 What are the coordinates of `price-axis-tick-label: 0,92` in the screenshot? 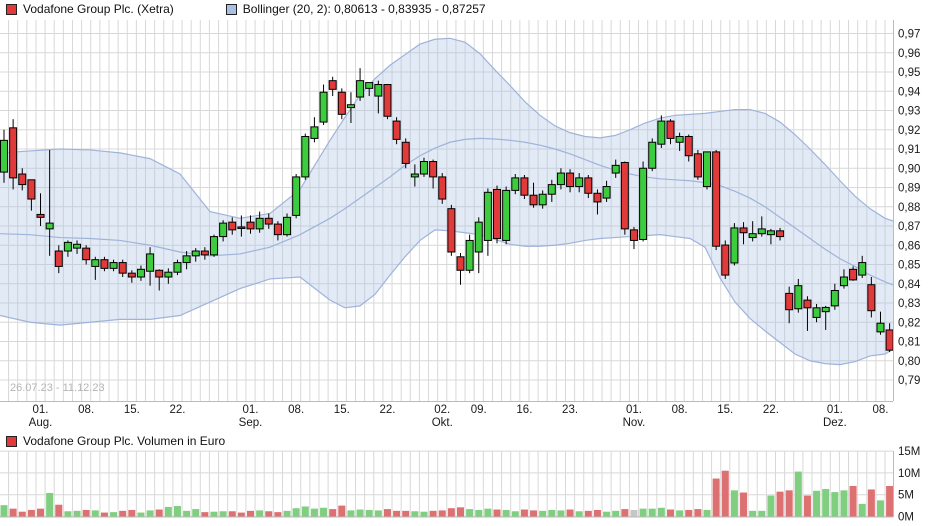 It's located at (909, 131).